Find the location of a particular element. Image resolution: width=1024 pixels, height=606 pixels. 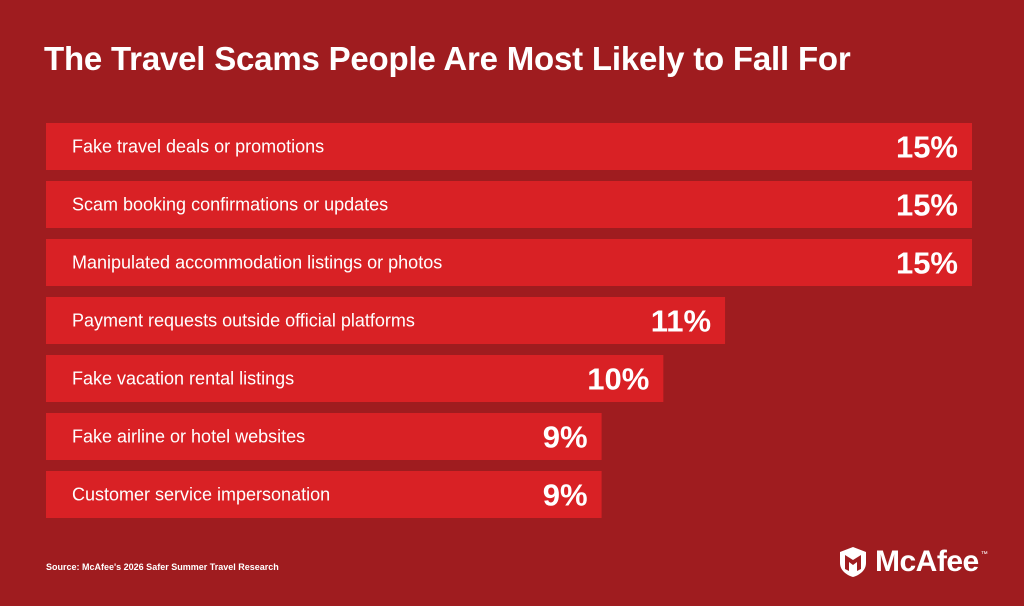

value-label-1: 15% is located at coordinates (927, 147).